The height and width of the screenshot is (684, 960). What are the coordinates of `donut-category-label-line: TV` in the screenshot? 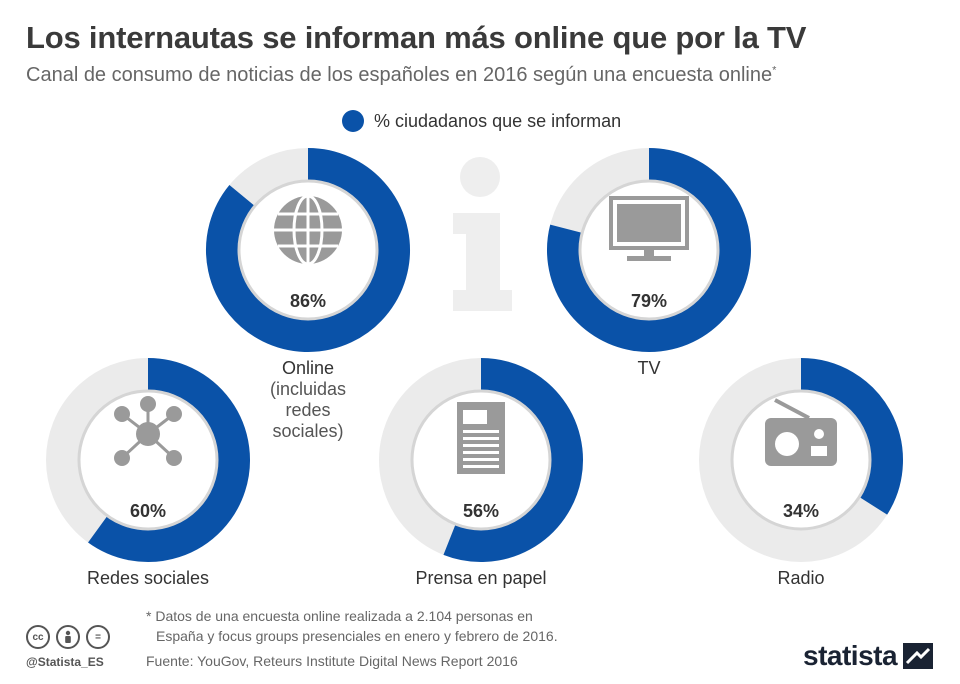 It's located at (648, 368).